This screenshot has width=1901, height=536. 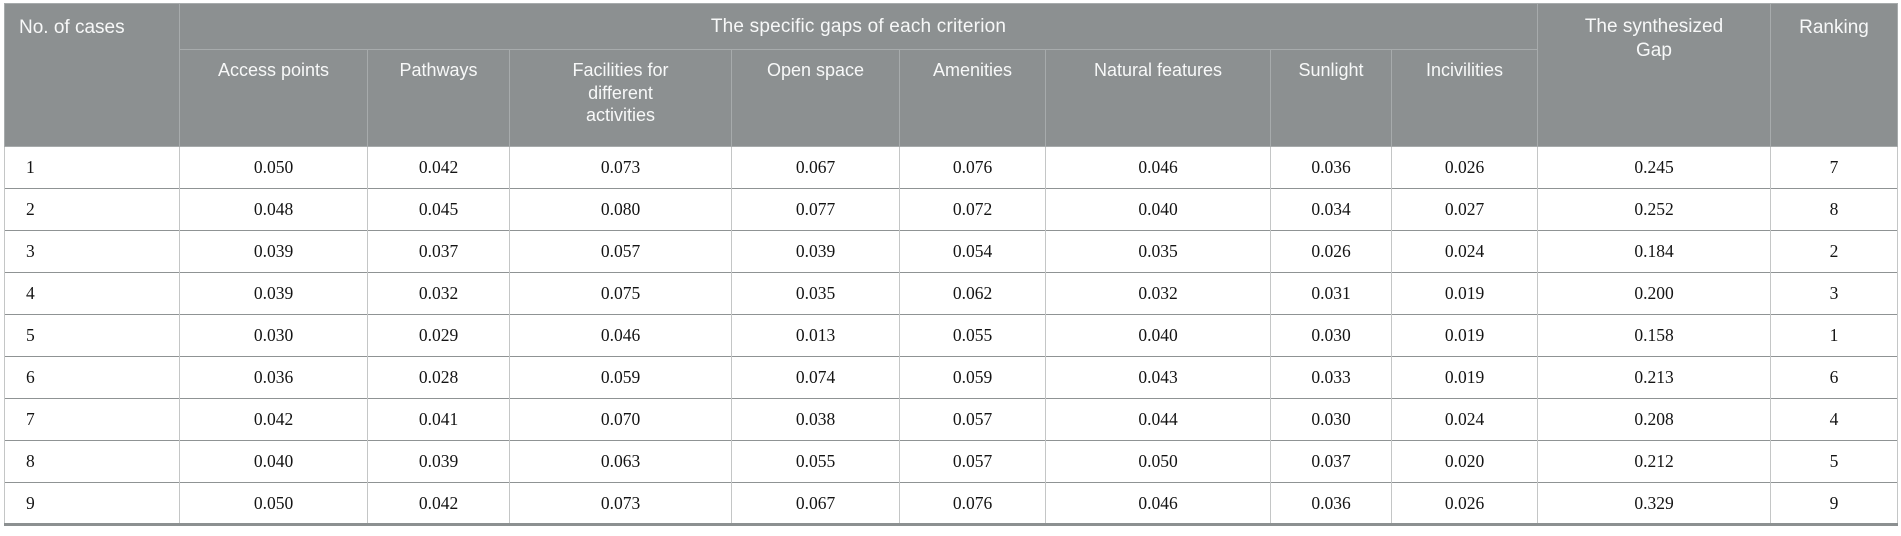 I want to click on cell-gap-value: 0.013, so click(x=815, y=335).